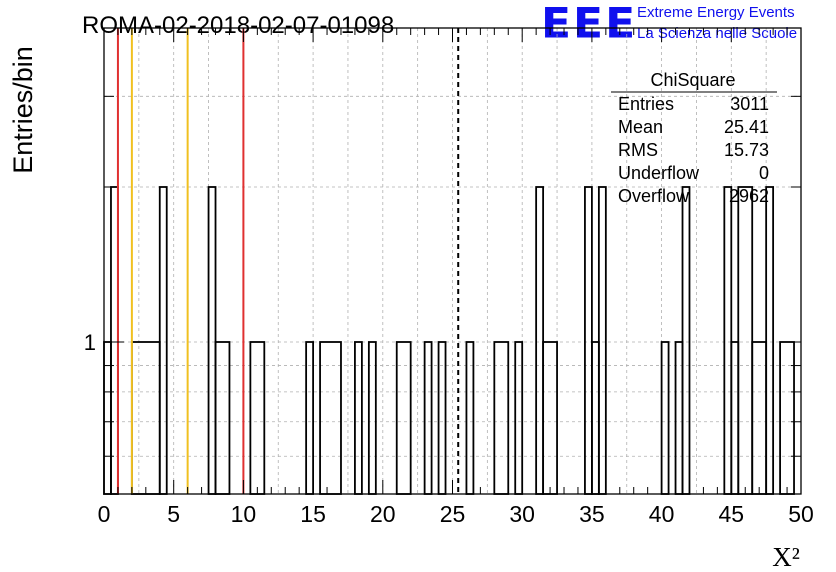 This screenshot has width=836, height=572. Describe the element at coordinates (23, 110) in the screenshot. I see `y-axis-label: Entries/bin` at that location.